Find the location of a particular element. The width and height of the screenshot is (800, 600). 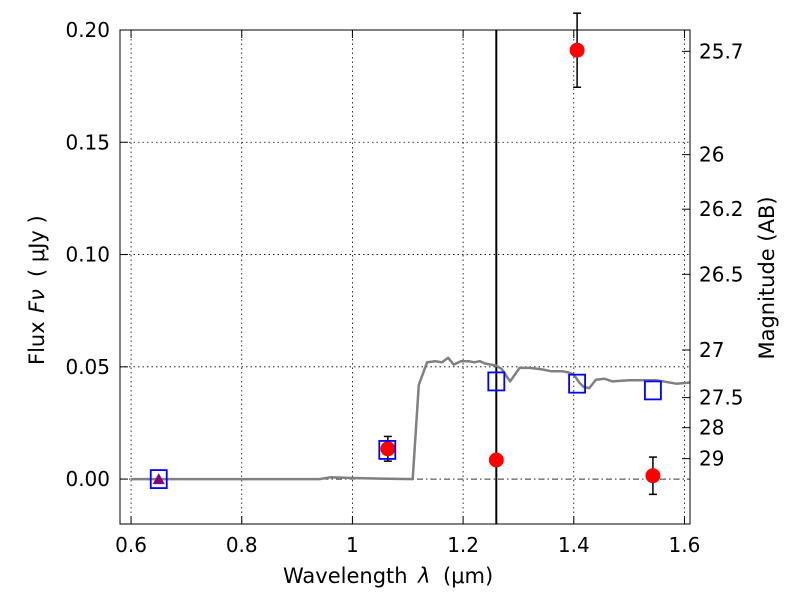

x-axis-label-text: Wavelength is located at coordinates (345, 576).